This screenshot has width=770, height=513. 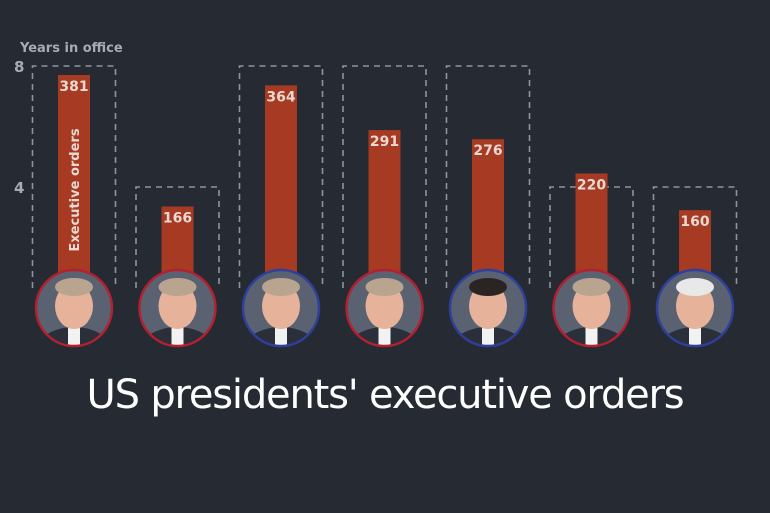 I want to click on y-tick-label: 4, so click(x=19, y=188).